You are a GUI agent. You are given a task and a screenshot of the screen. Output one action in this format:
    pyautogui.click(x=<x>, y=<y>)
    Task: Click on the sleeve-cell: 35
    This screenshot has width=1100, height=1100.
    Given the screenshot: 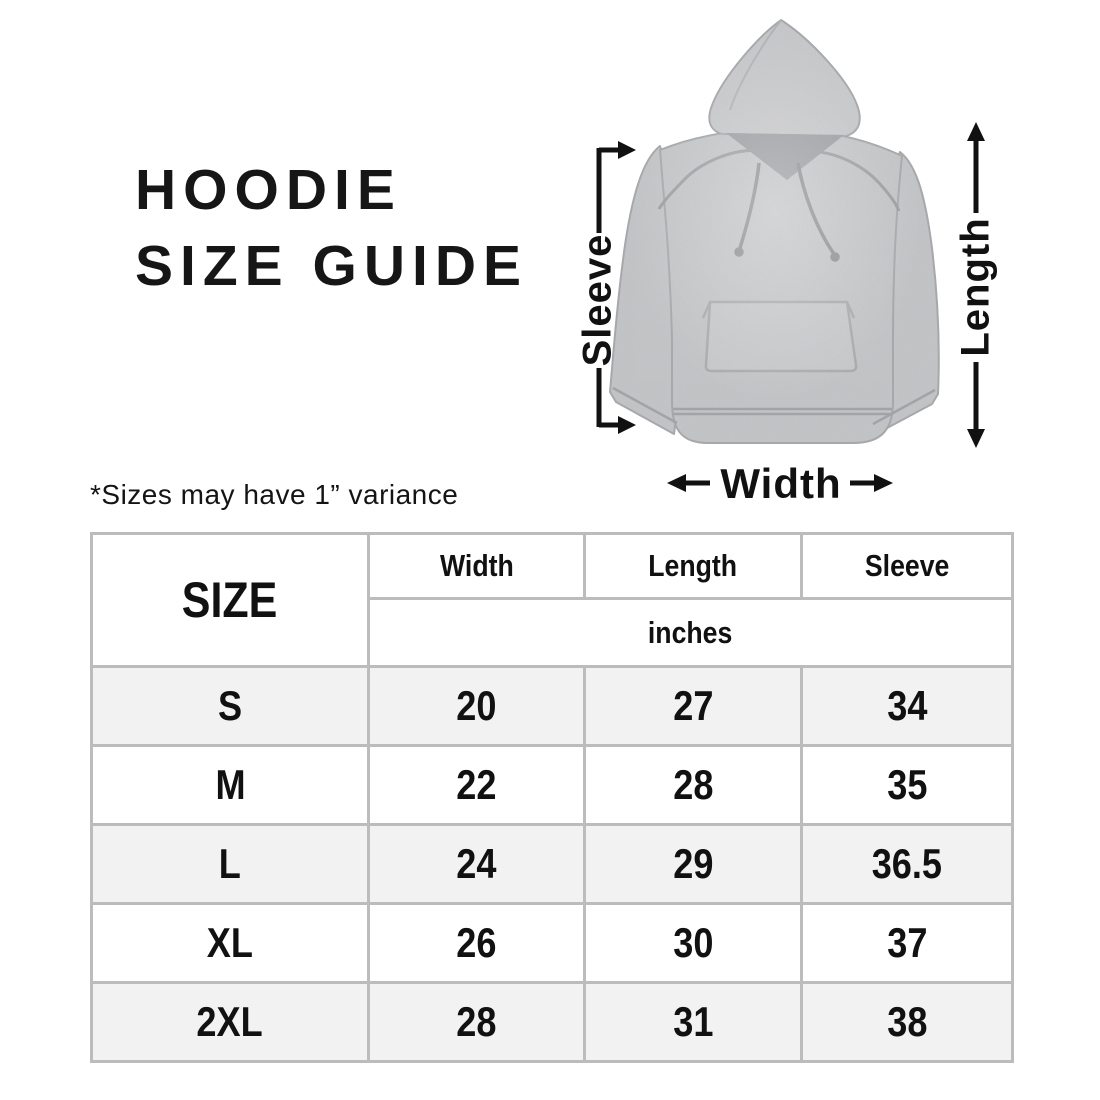 What is the action you would take?
    pyautogui.click(x=907, y=785)
    